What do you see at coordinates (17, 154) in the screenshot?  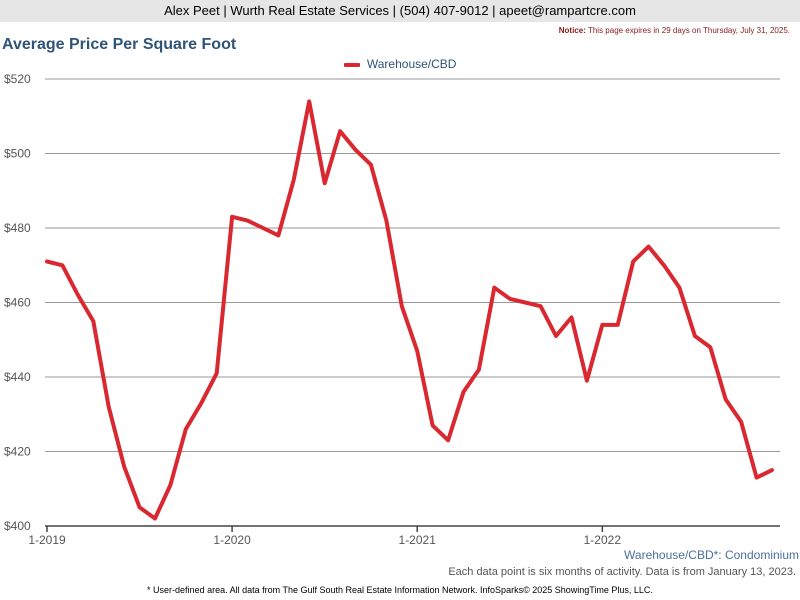 I see `y-tick-label: $500` at bounding box center [17, 154].